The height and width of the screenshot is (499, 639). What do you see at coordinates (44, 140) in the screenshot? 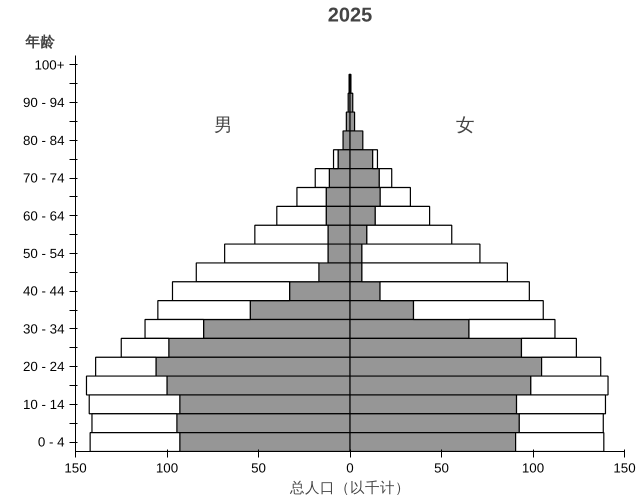
I see `y-tick-label: 80 - 84` at bounding box center [44, 140].